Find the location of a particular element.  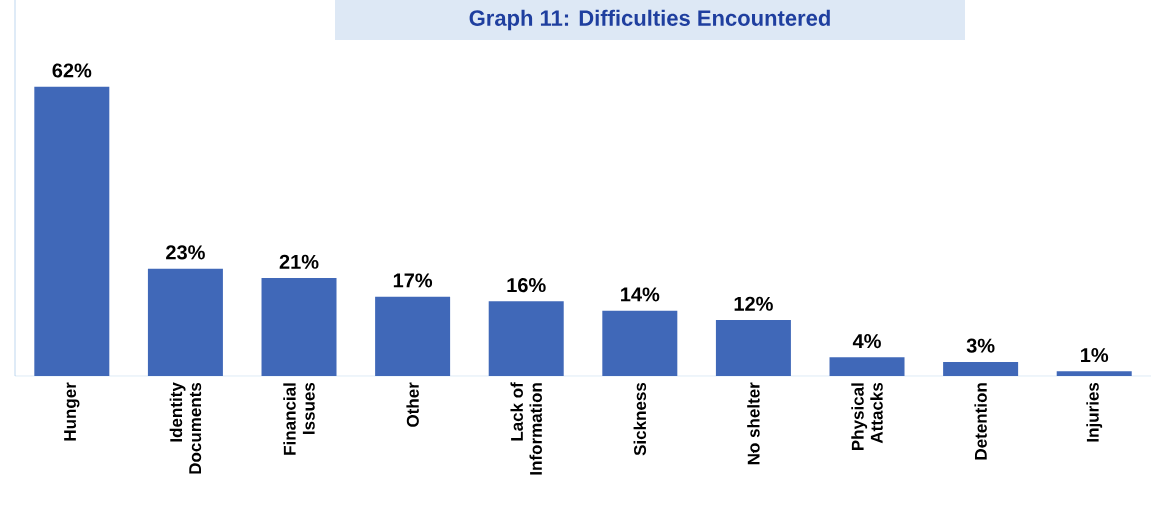

data-label: 12% is located at coordinates (753, 303).